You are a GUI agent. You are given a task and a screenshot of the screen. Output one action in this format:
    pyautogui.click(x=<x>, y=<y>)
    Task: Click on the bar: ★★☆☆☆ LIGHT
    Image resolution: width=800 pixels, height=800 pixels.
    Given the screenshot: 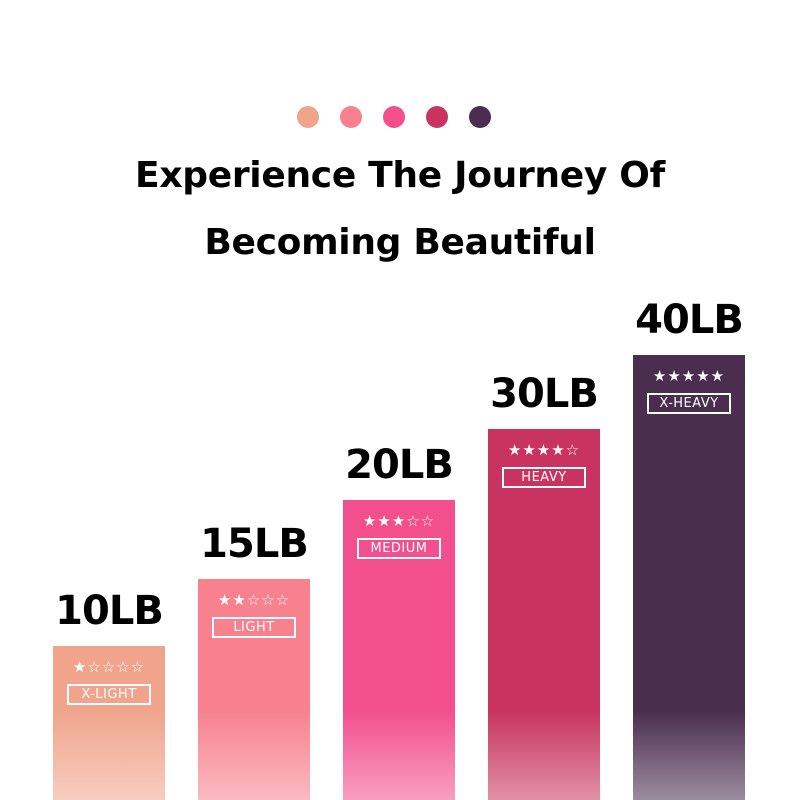 What is the action you would take?
    pyautogui.click(x=254, y=689)
    